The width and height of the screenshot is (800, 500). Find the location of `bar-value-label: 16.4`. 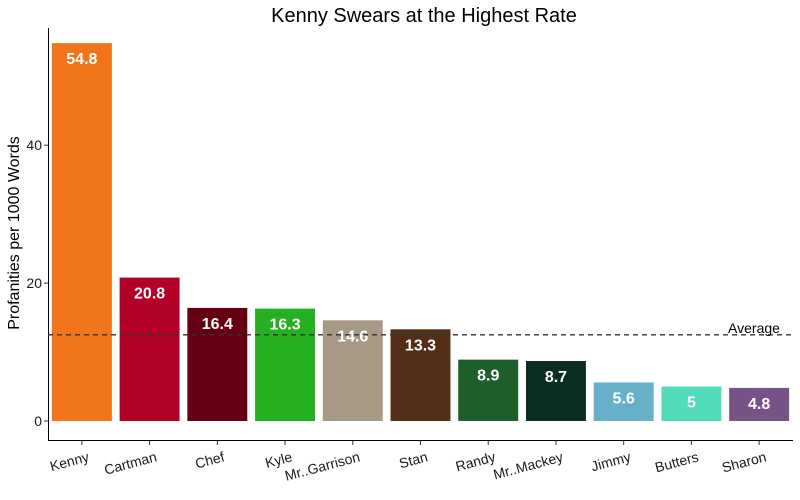

bar-value-label: 16.4 is located at coordinates (217, 324).